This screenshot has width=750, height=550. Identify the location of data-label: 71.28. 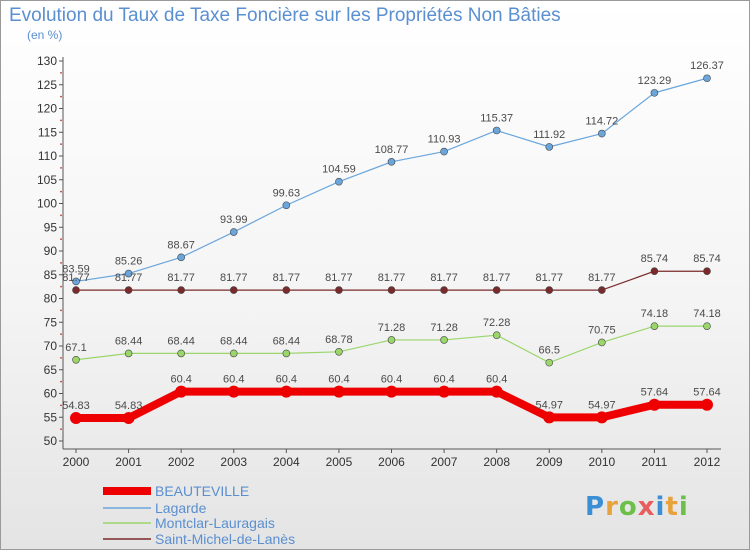
(444, 328).